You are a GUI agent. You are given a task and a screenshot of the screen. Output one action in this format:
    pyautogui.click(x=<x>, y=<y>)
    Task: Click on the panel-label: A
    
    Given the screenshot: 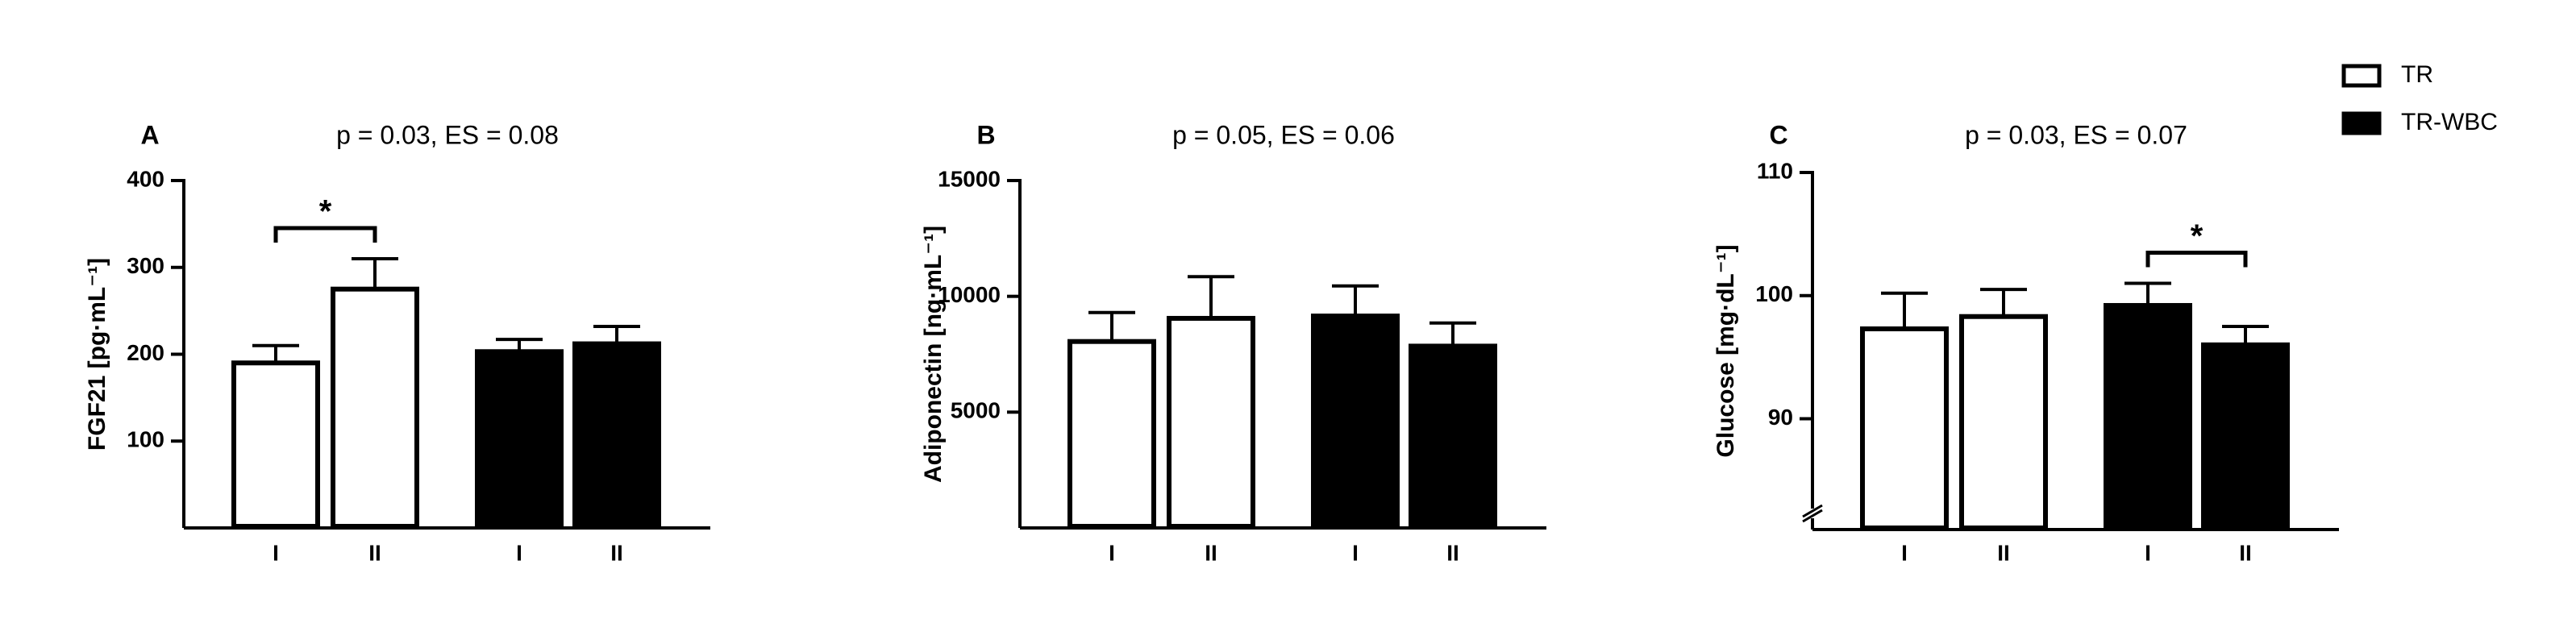 What is the action you would take?
    pyautogui.click(x=149, y=134)
    